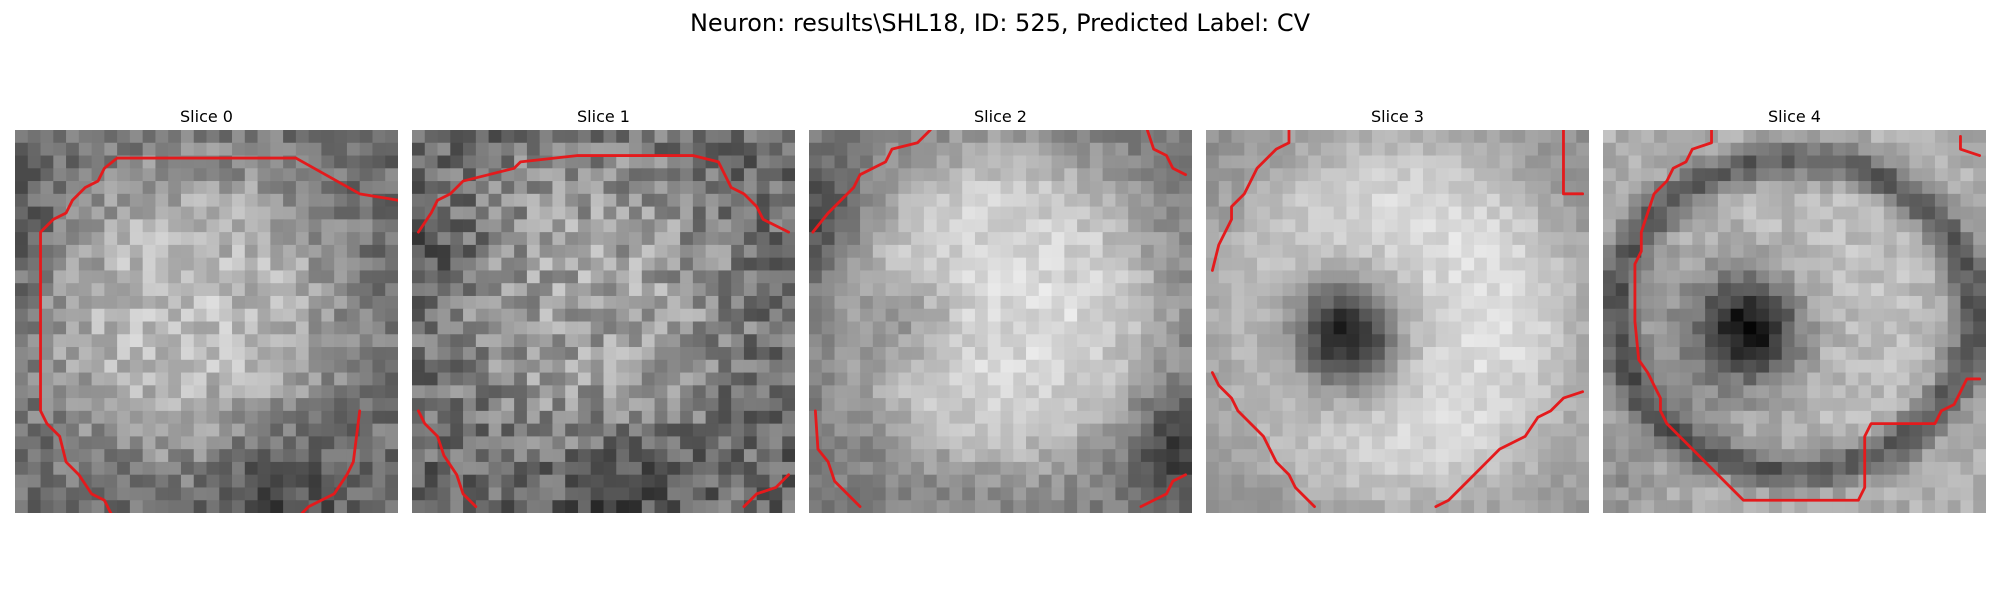 Image resolution: width=2000 pixels, height=600 pixels. Describe the element at coordinates (1000, 117) in the screenshot. I see `slice-title-2: Slice 2` at that location.